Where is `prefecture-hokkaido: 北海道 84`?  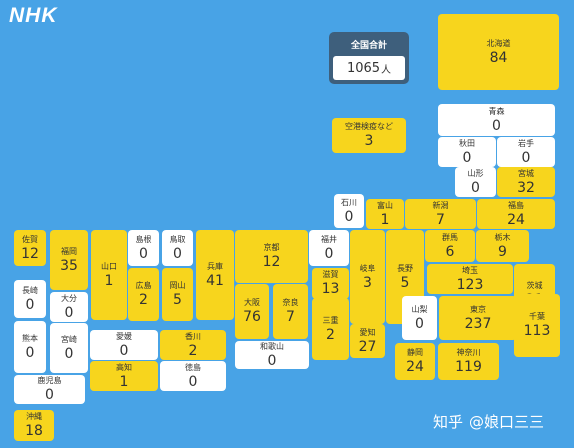
prefecture-hokkaido: 北海道 84 is located at coordinates (498, 52).